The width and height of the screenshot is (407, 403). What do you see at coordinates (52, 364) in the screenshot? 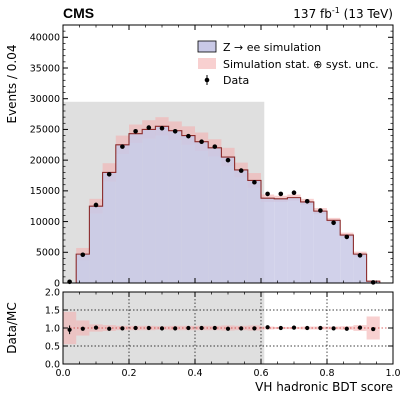
I see `ratio-y-tick-label: 0.0` at bounding box center [52, 364].